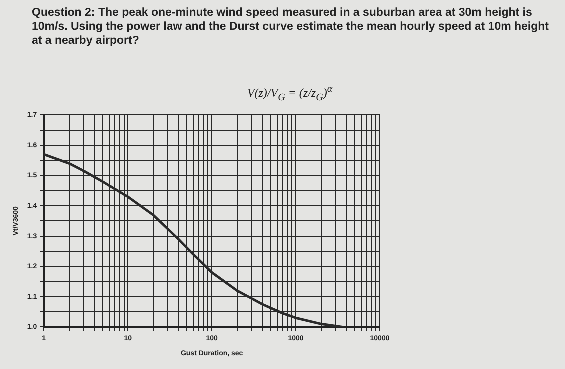 The image size is (565, 369). What do you see at coordinates (291, 27) in the screenshot?
I see `chart-title: Question 2: The peak one-minute wind speed measured in a suburban area at 30m height is 10m/s. Using the power law and the Durst curve estimate the mean hourly speed at 10m height at a nearby airport?` at bounding box center [291, 27].